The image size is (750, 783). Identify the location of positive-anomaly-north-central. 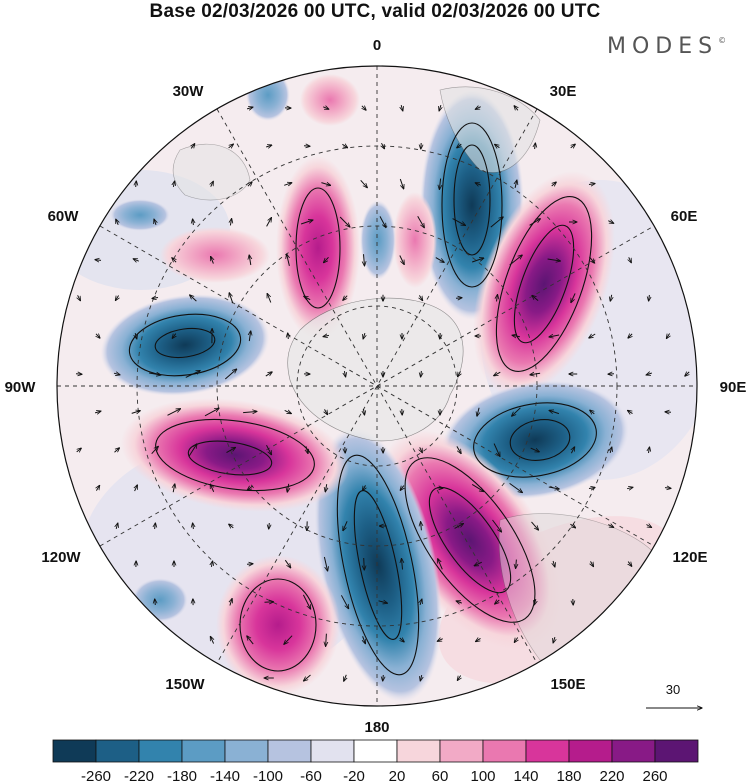
(318, 248).